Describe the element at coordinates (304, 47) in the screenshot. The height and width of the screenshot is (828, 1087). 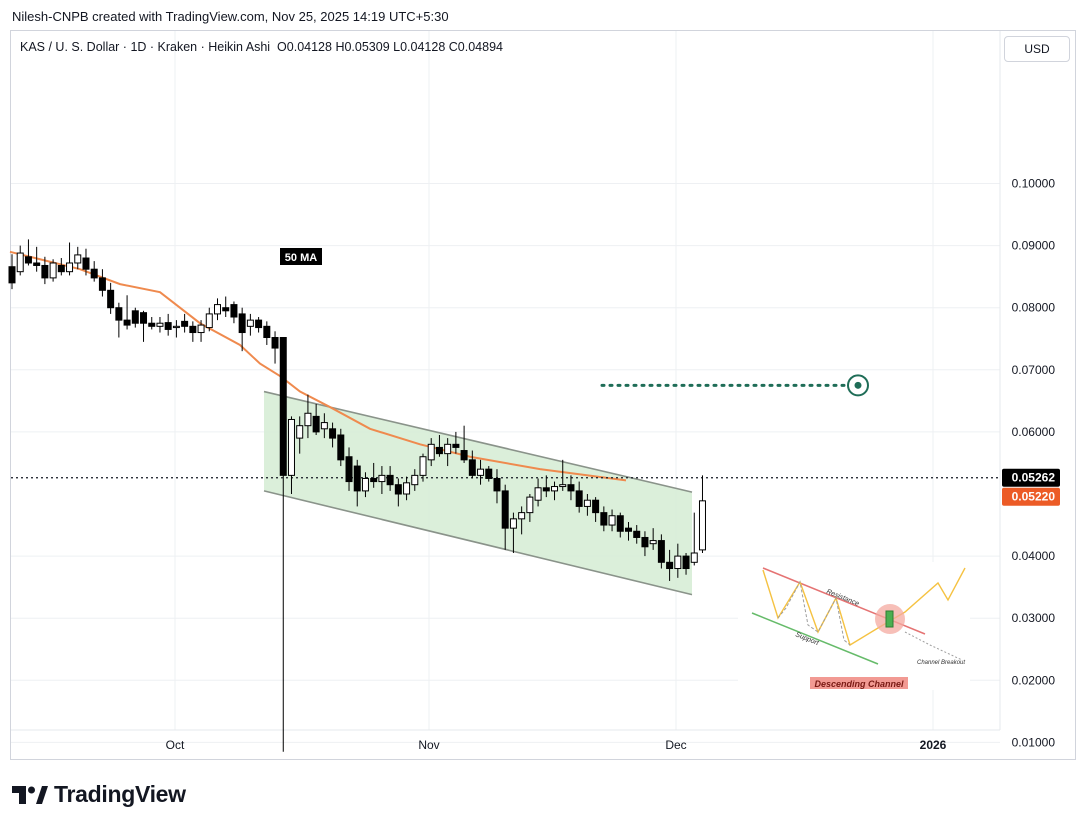
I see `ohlc-open: O0.04128` at that location.